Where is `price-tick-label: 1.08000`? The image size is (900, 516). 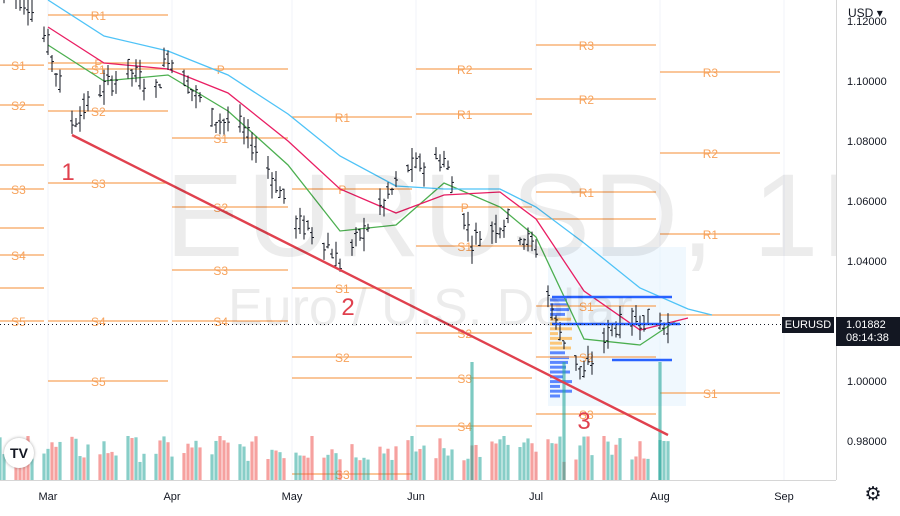 price-tick-label: 1.08000 is located at coordinates (867, 142).